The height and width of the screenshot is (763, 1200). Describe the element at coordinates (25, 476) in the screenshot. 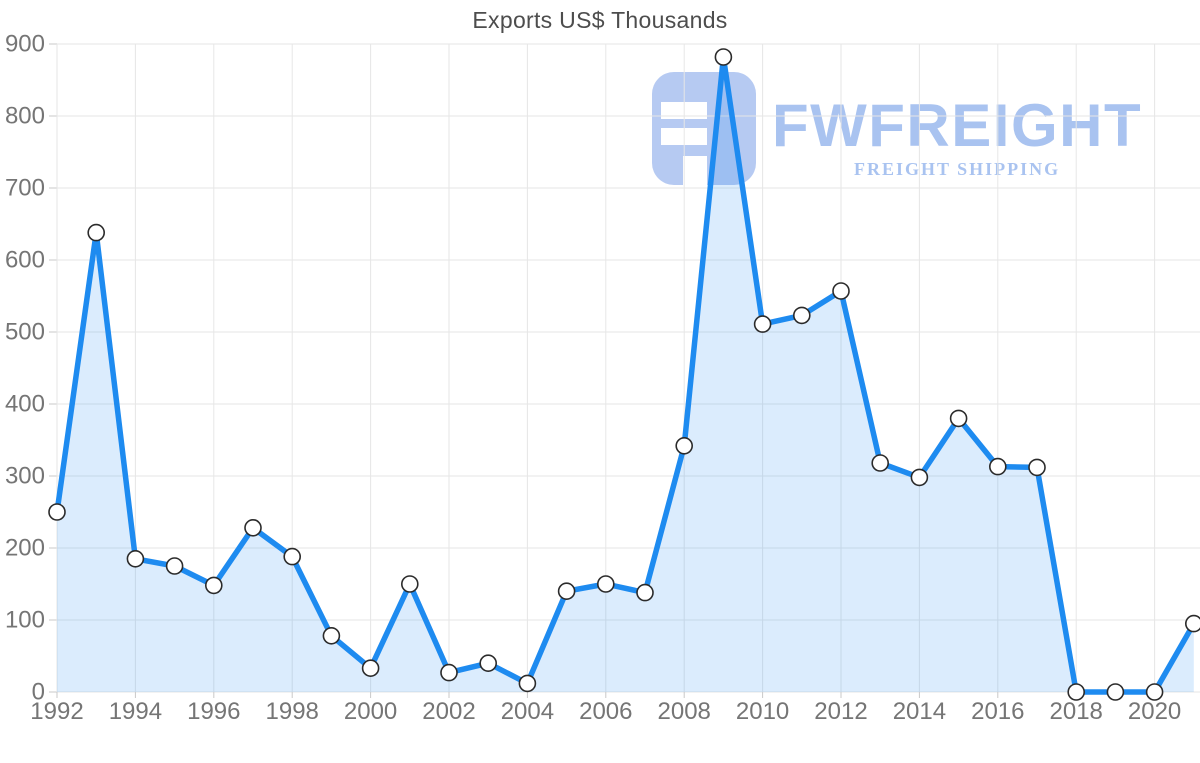

I see `y-tick-label: 300` at that location.